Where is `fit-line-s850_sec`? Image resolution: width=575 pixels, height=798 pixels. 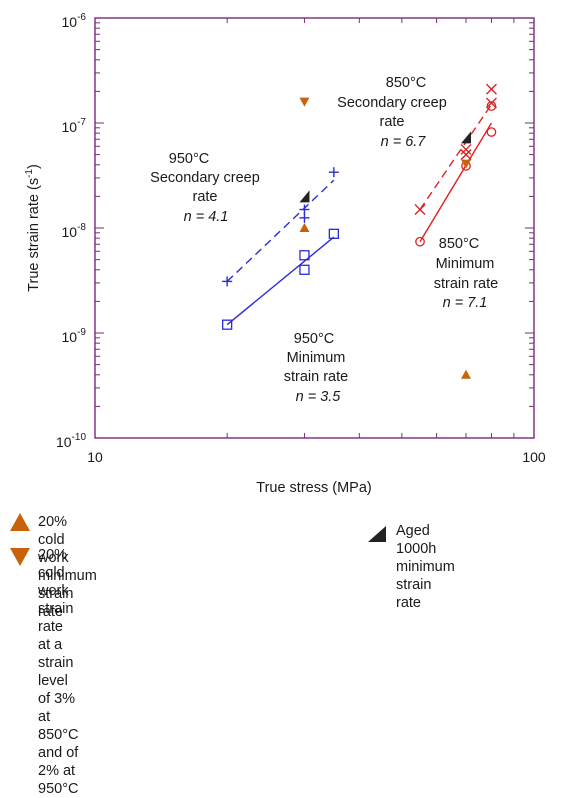 fit-line-s850_sec is located at coordinates (456, 157).